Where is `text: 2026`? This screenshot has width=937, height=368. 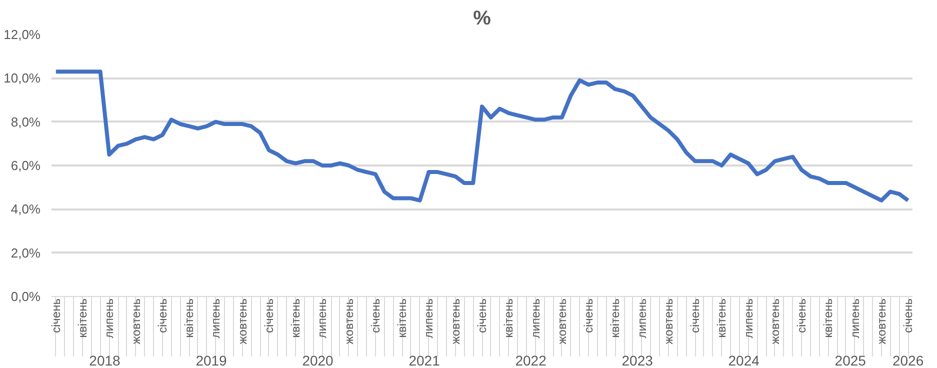
text: 2026 is located at coordinates (908, 360).